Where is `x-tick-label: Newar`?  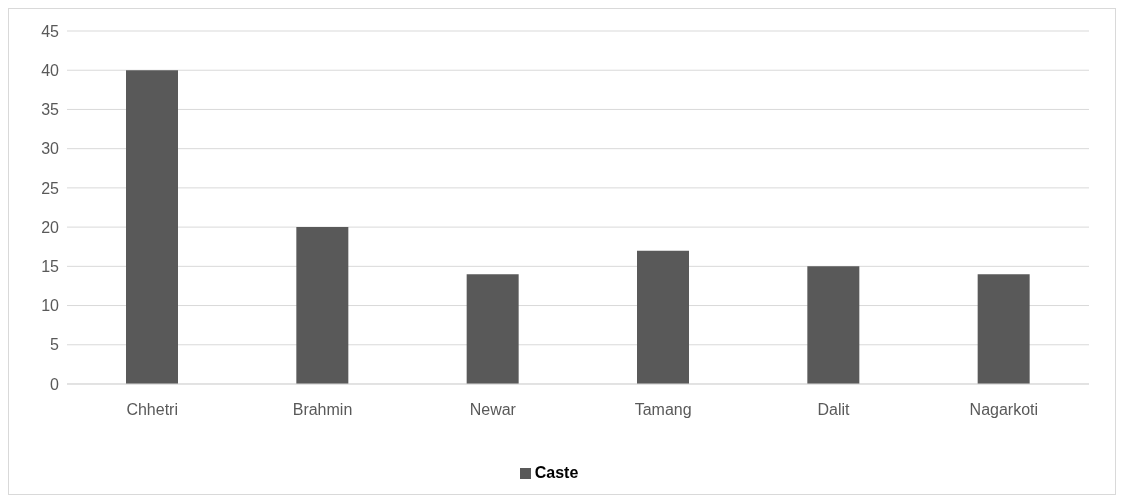
x-tick-label: Newar is located at coordinates (493, 410).